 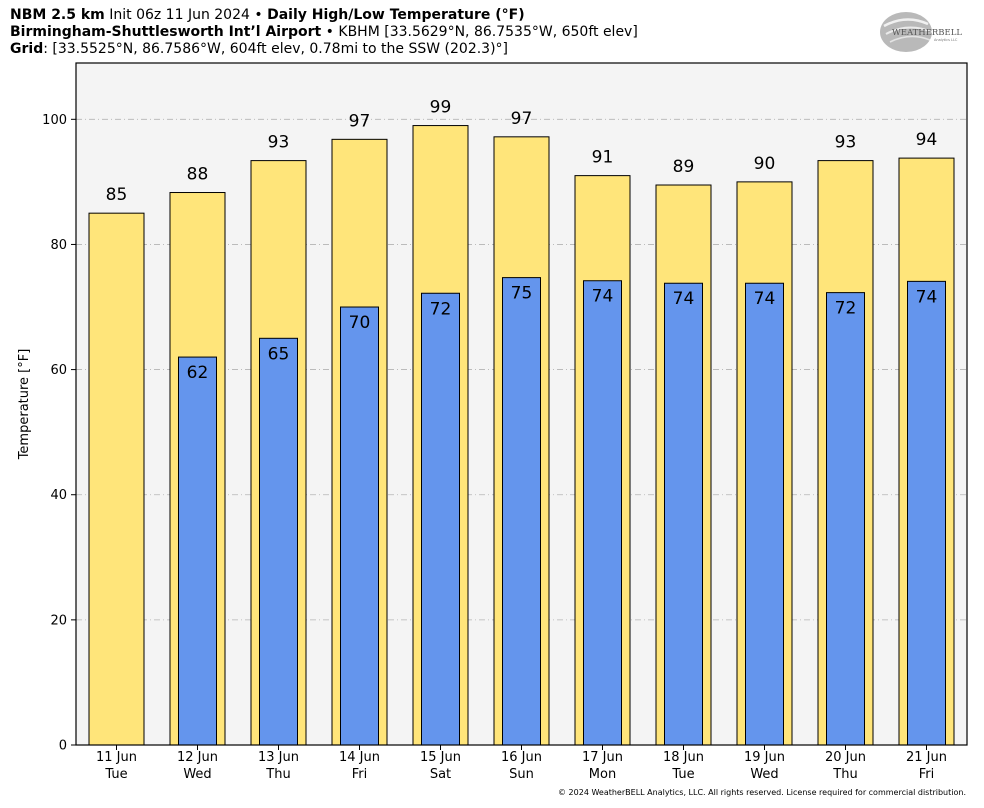 I want to click on y-tick-label: 20, so click(x=58, y=620).